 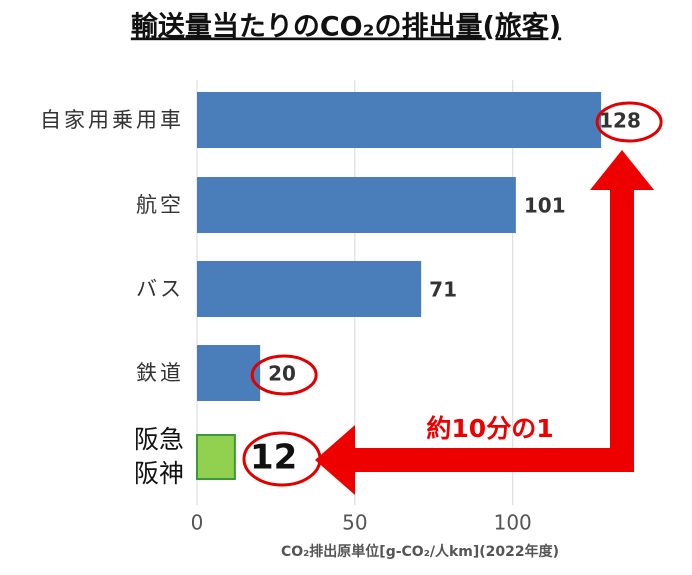 What do you see at coordinates (513, 523) in the screenshot?
I see `x-tick-label: 100` at bounding box center [513, 523].